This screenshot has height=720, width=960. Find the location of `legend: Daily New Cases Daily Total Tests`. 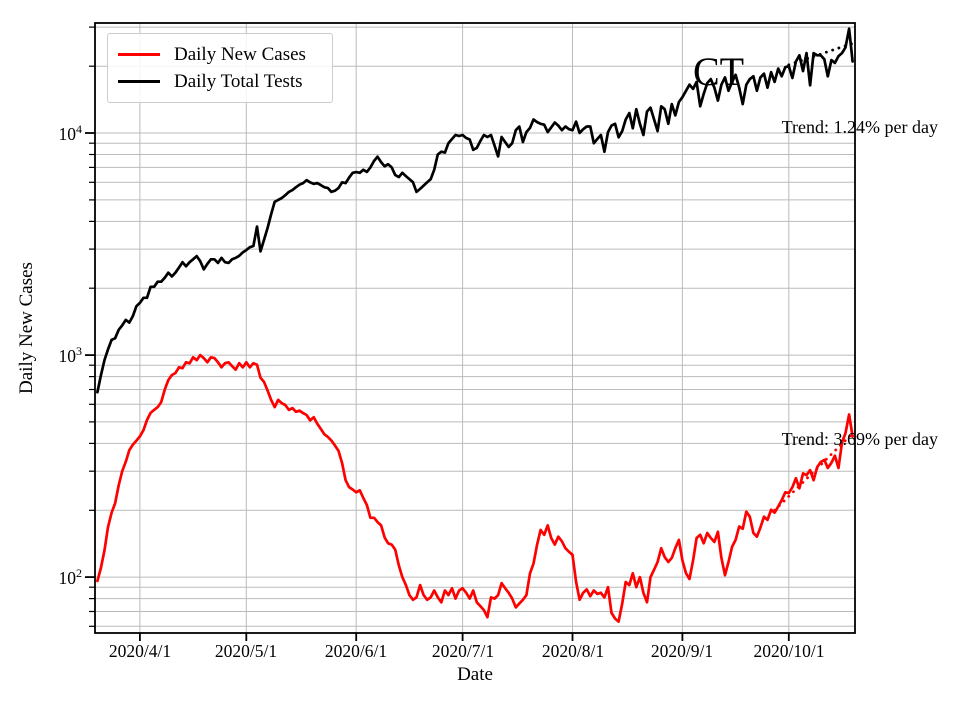

legend: Daily New Cases Daily Total Tests is located at coordinates (220, 68).